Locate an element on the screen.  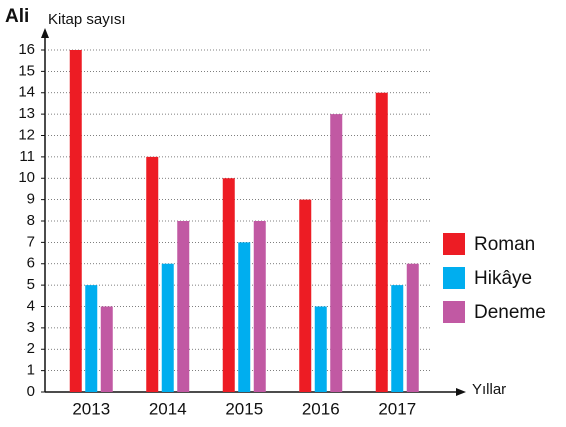
x-tick-label: 2016 is located at coordinates (321, 408).